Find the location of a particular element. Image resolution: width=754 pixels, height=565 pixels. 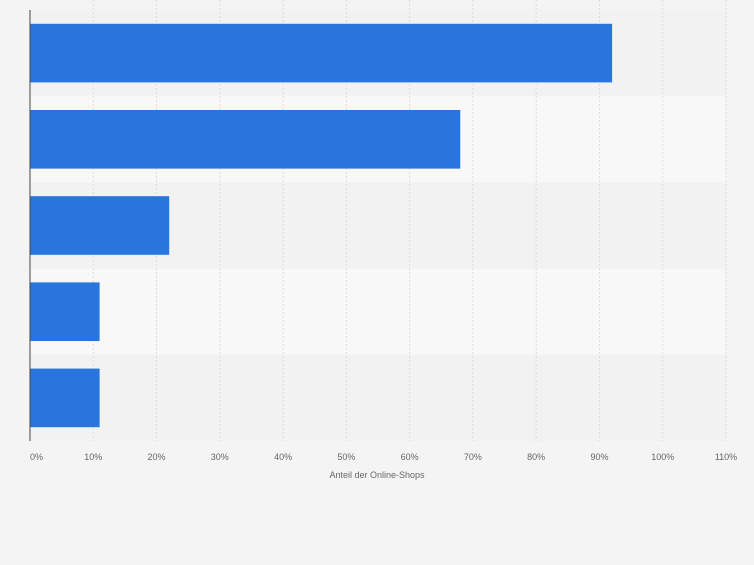

x-tick-label: 0% is located at coordinates (36, 457).